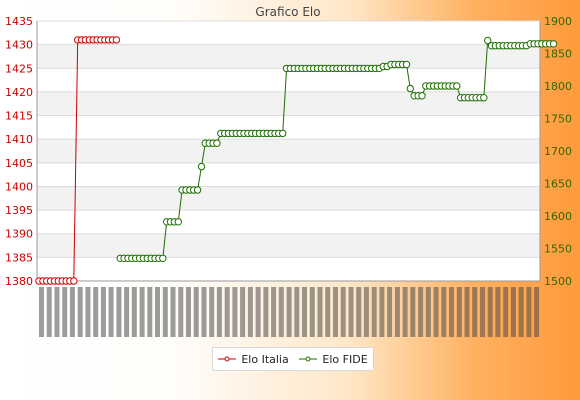  What do you see at coordinates (558, 216) in the screenshot?
I see `y-right-tick-label: 1600` at bounding box center [558, 216].